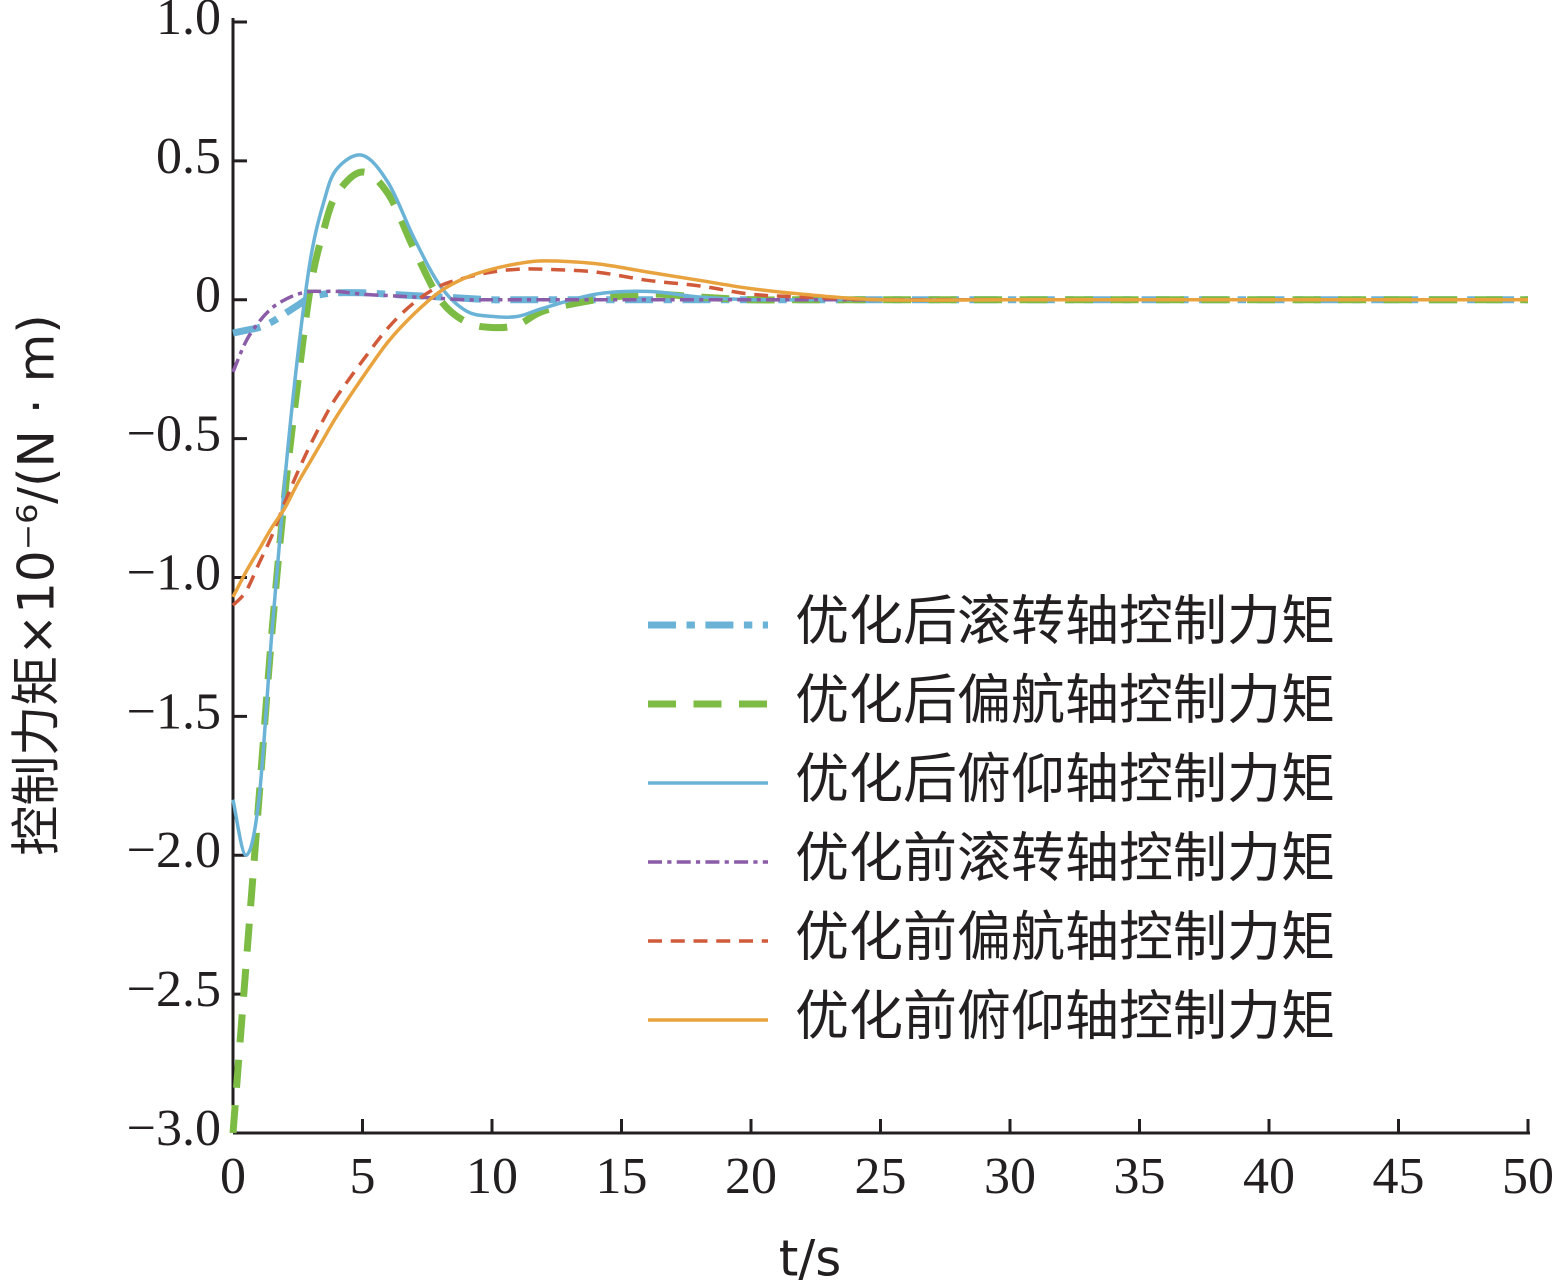 The image size is (1560, 1283). Describe the element at coordinates (1269, 1176) in the screenshot. I see `x-tick-label: 40` at that location.